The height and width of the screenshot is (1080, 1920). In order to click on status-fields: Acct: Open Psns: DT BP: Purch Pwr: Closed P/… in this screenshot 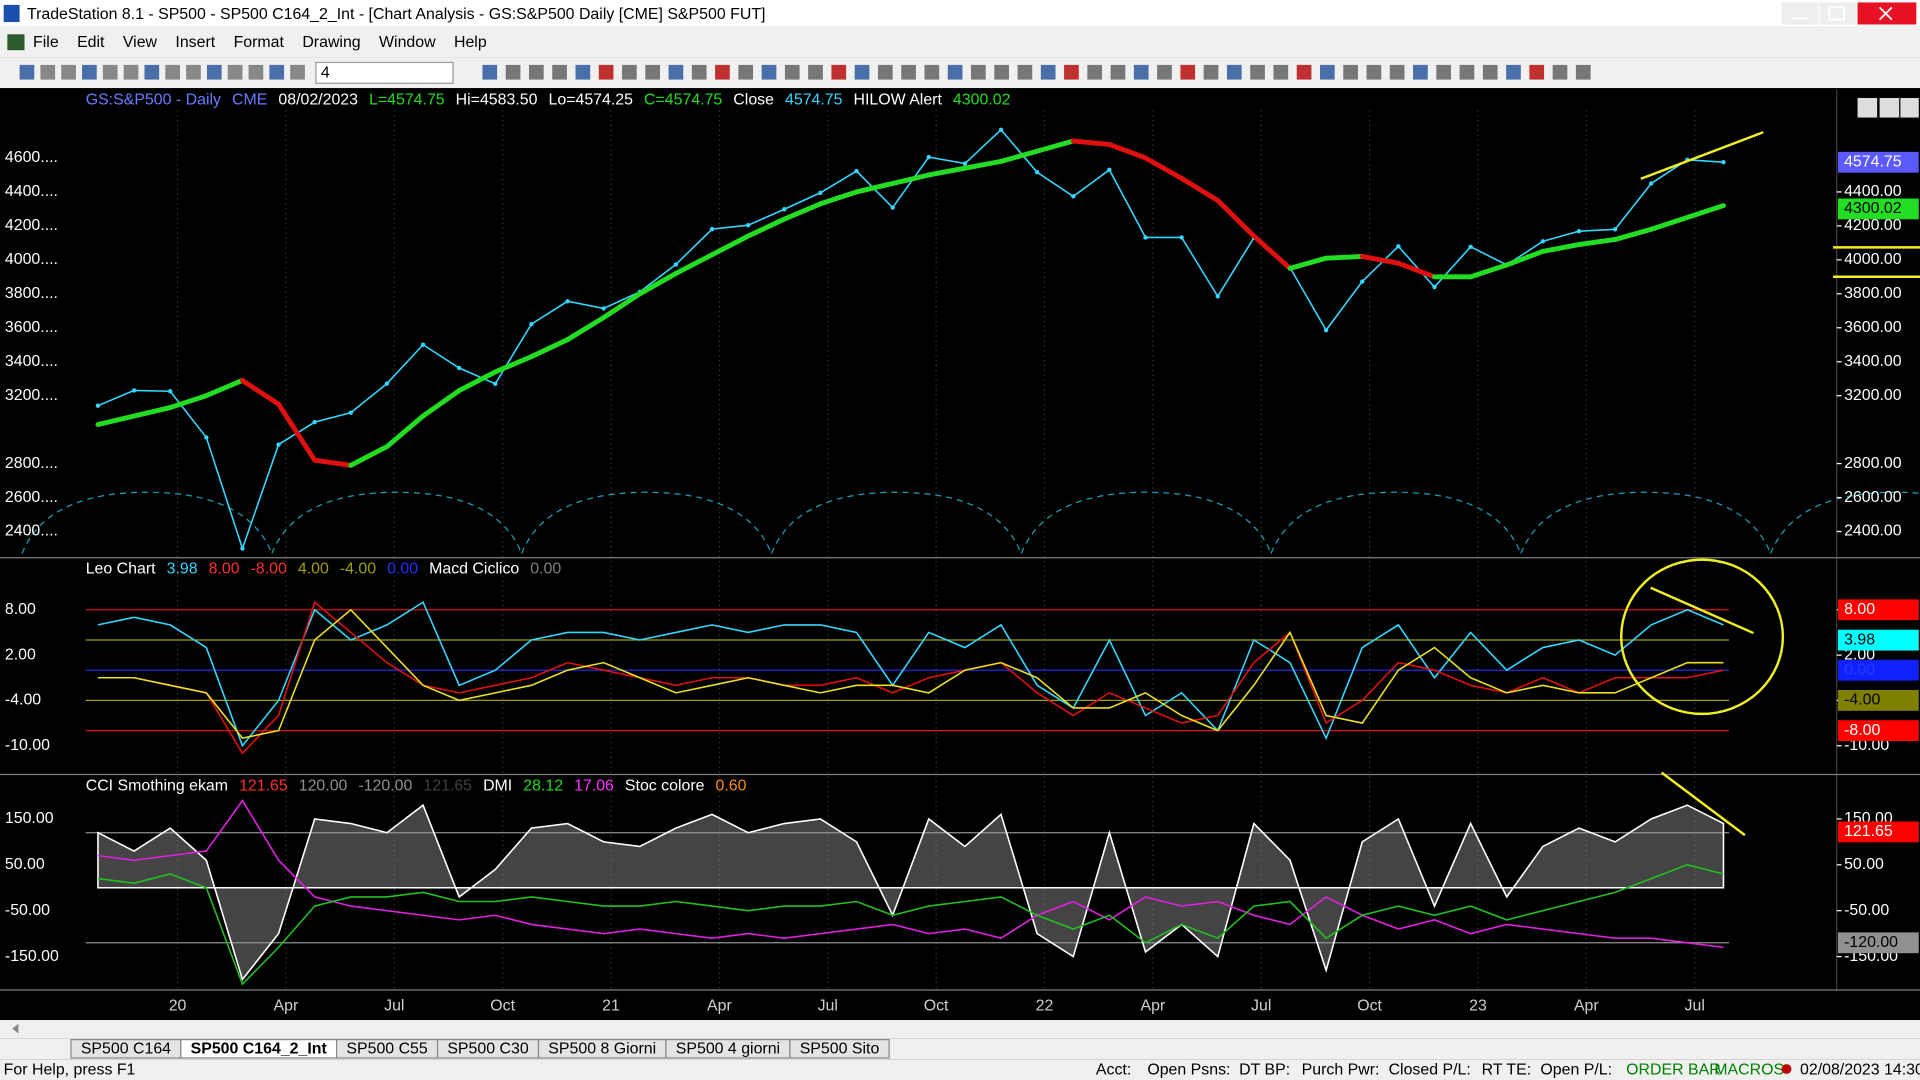, I will do `click(1354, 1069)`.